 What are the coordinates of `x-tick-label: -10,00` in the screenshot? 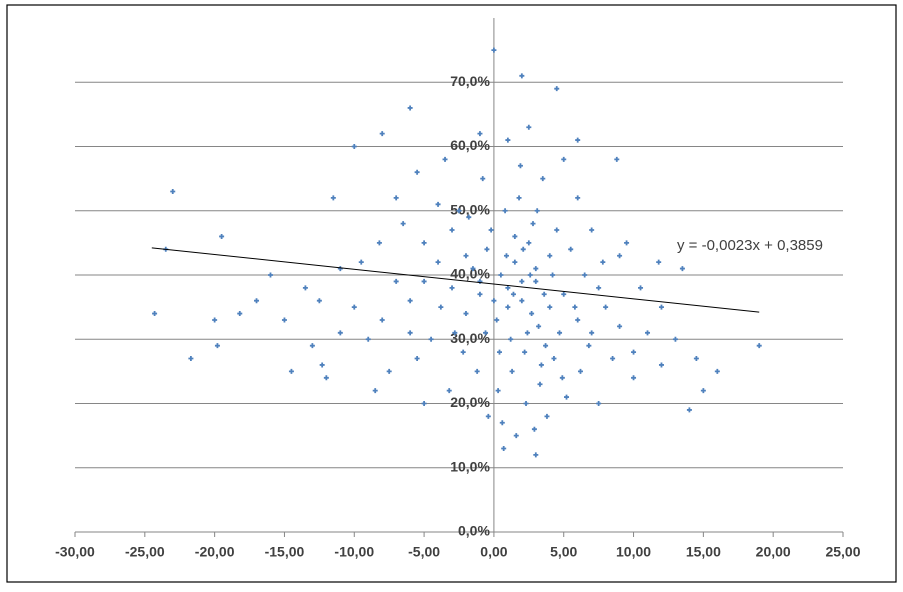 It's located at (354, 552).